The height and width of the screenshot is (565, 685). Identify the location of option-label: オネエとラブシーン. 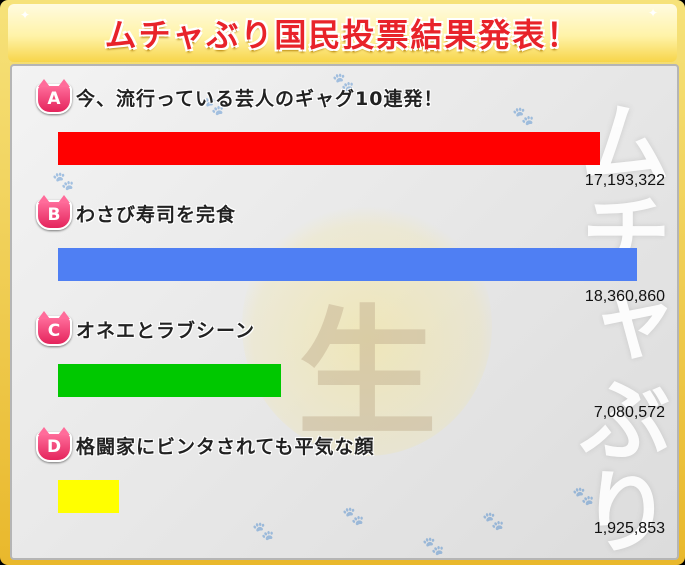
(166, 331).